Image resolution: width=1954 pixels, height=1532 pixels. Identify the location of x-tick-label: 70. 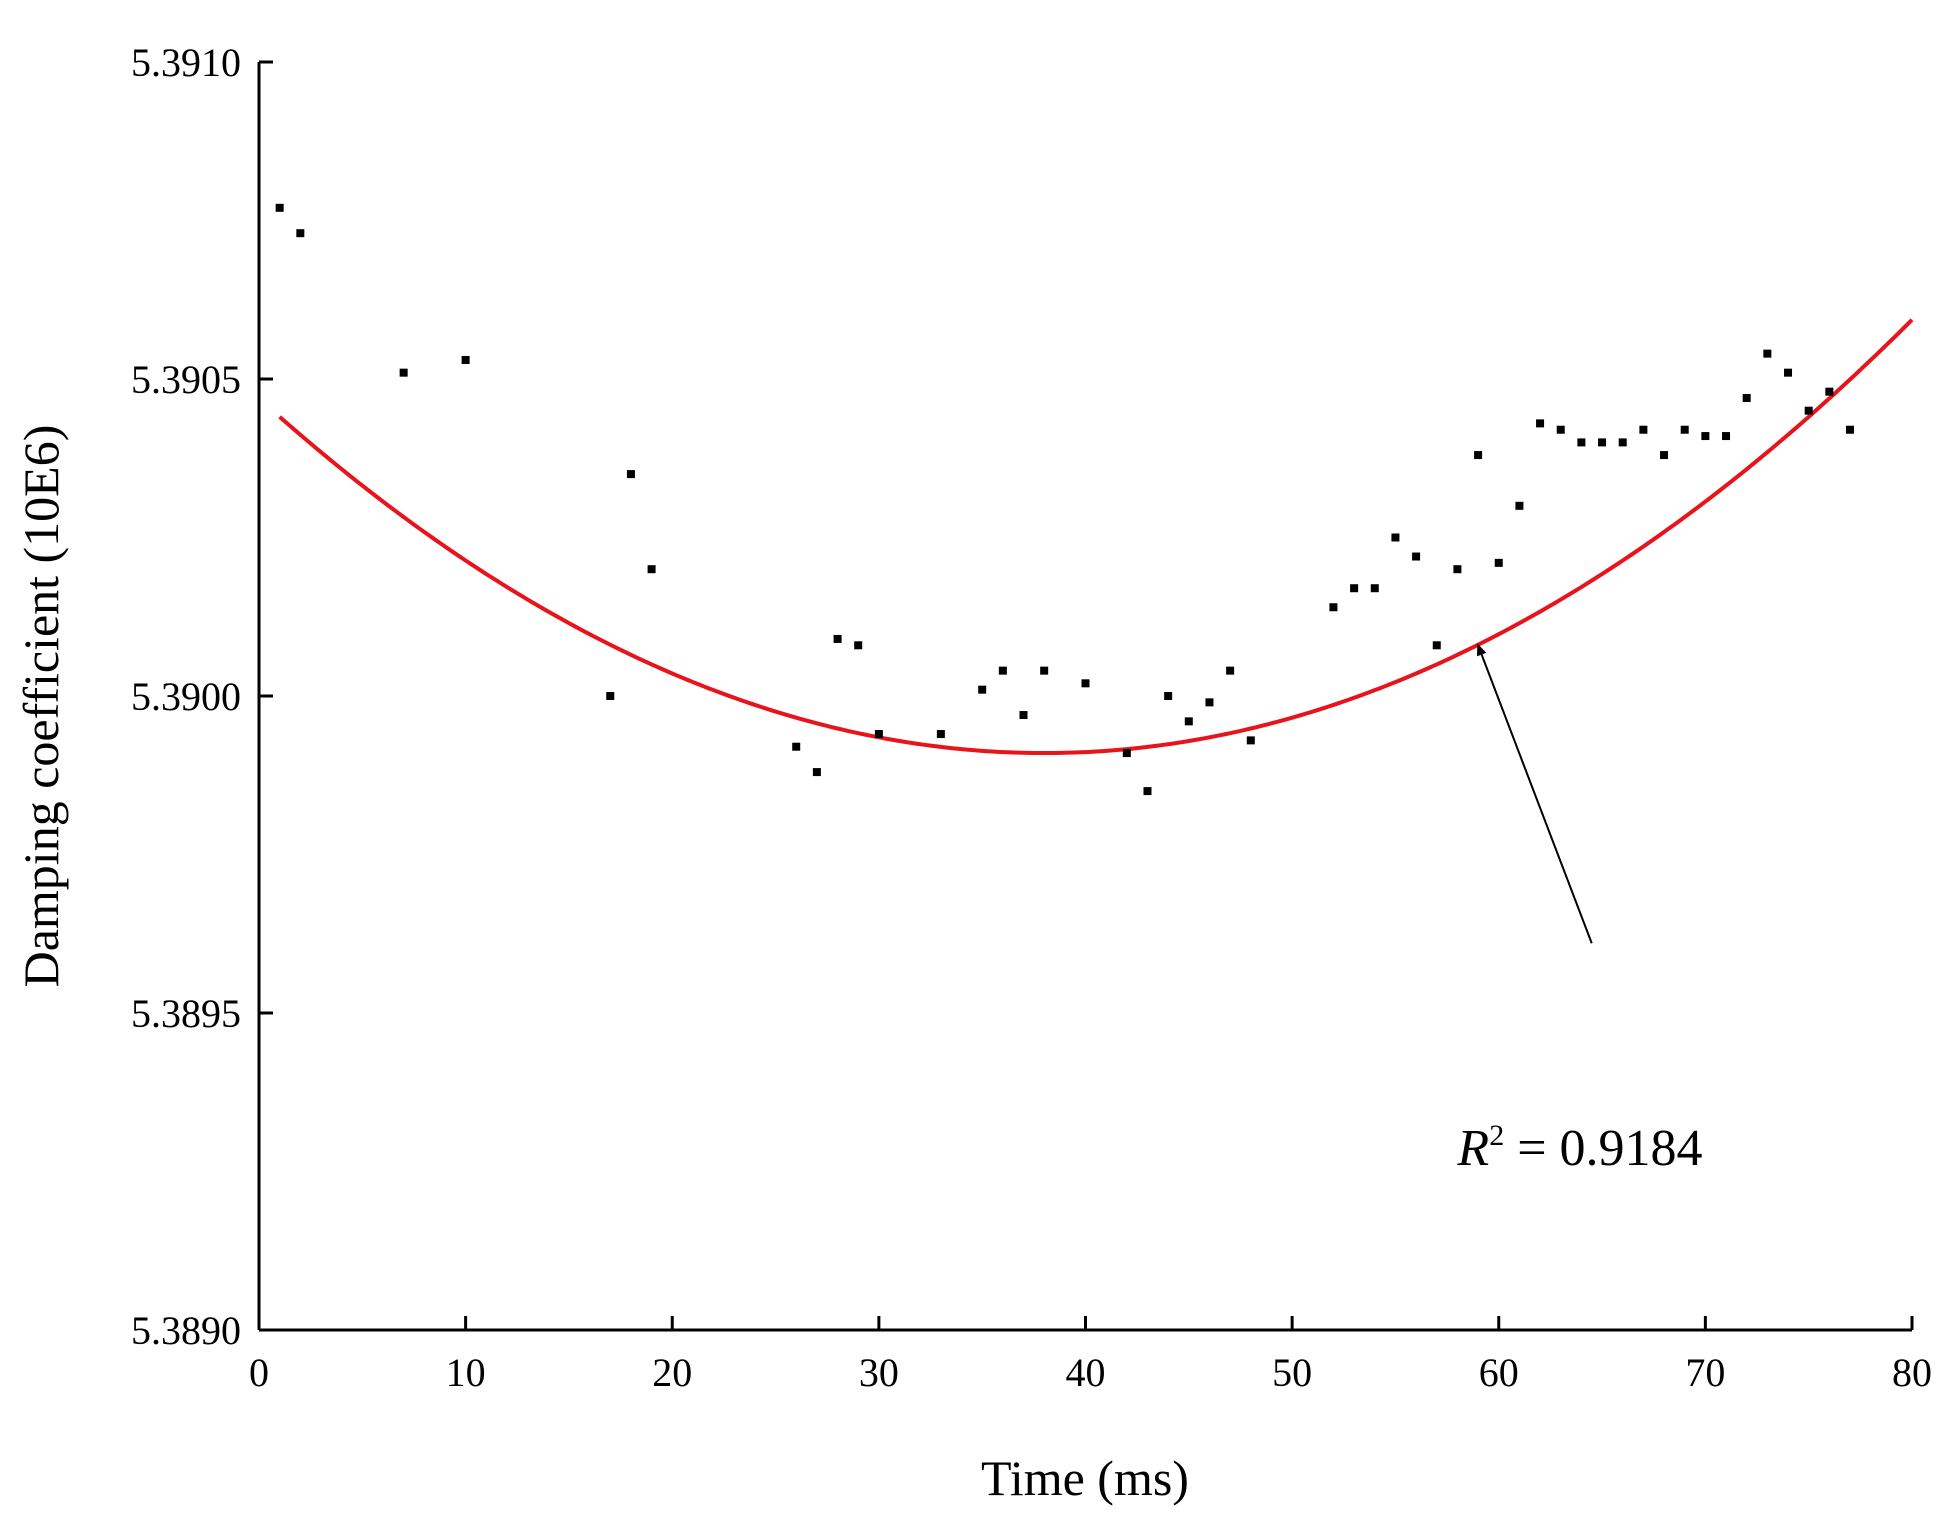
(1705, 1372).